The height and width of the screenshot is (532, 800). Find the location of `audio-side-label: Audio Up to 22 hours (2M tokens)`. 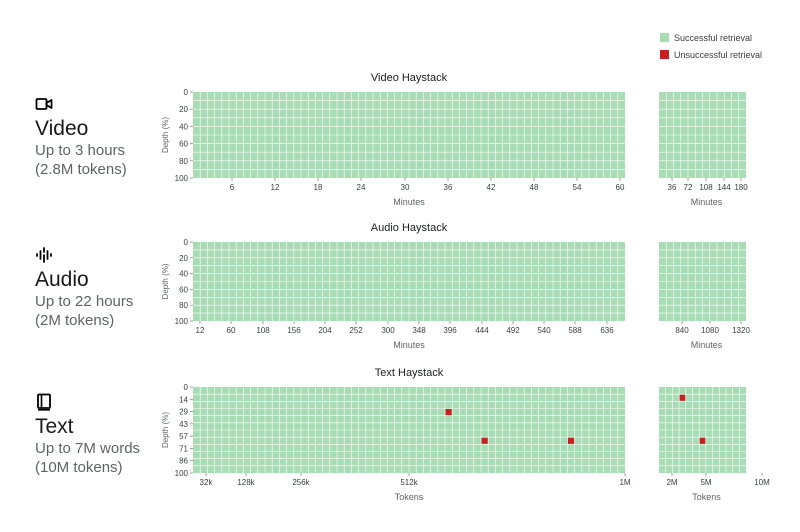

audio-side-label: Audio Up to 22 hours (2M tokens) is located at coordinates (84, 288).